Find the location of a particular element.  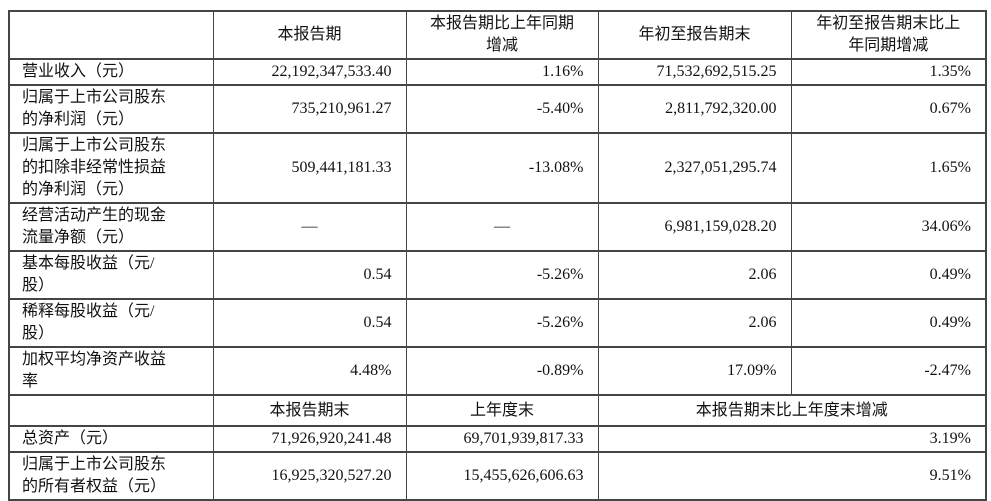

header2-corner-cell is located at coordinates (111, 410).